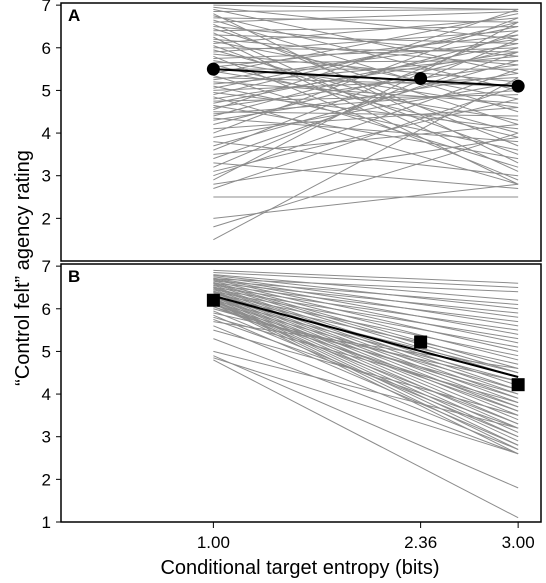 The width and height of the screenshot is (546, 583). What do you see at coordinates (46, 218) in the screenshot?
I see `panel-a-y-tick-label: 2` at bounding box center [46, 218].